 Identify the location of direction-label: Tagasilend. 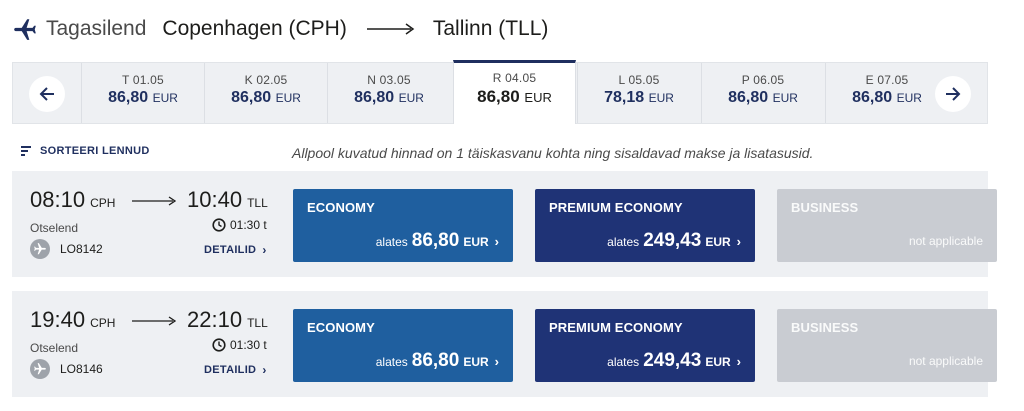
(96, 28).